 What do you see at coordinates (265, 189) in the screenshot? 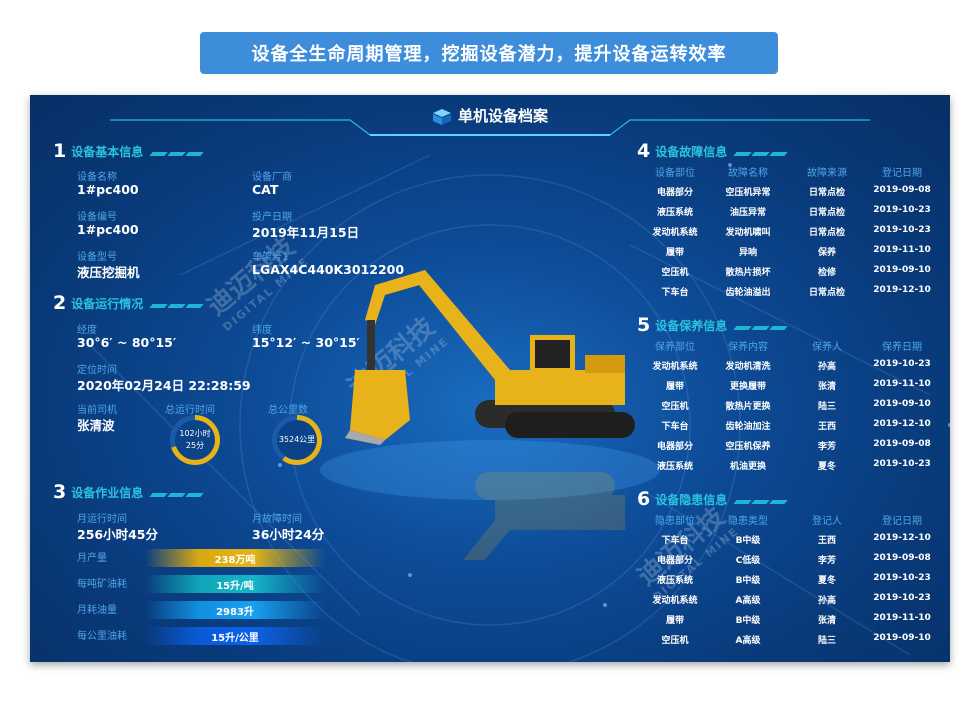
I see `maker-value: CAT` at bounding box center [265, 189].